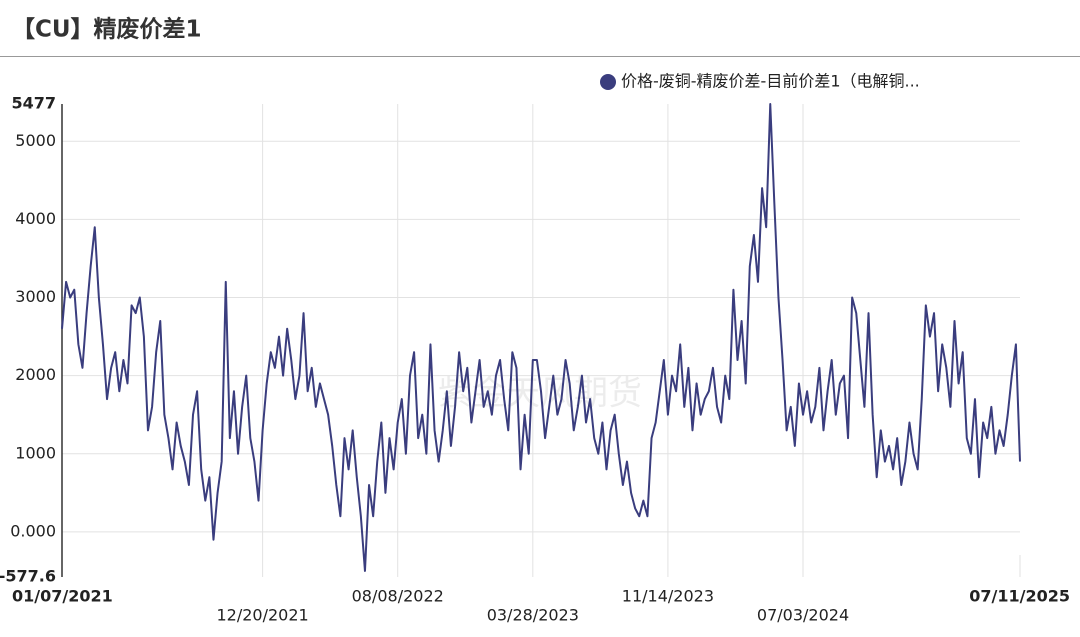 Image resolution: width=1080 pixels, height=637 pixels. Describe the element at coordinates (28, 576) in the screenshot. I see `y-tick-label: -577.6` at that location.